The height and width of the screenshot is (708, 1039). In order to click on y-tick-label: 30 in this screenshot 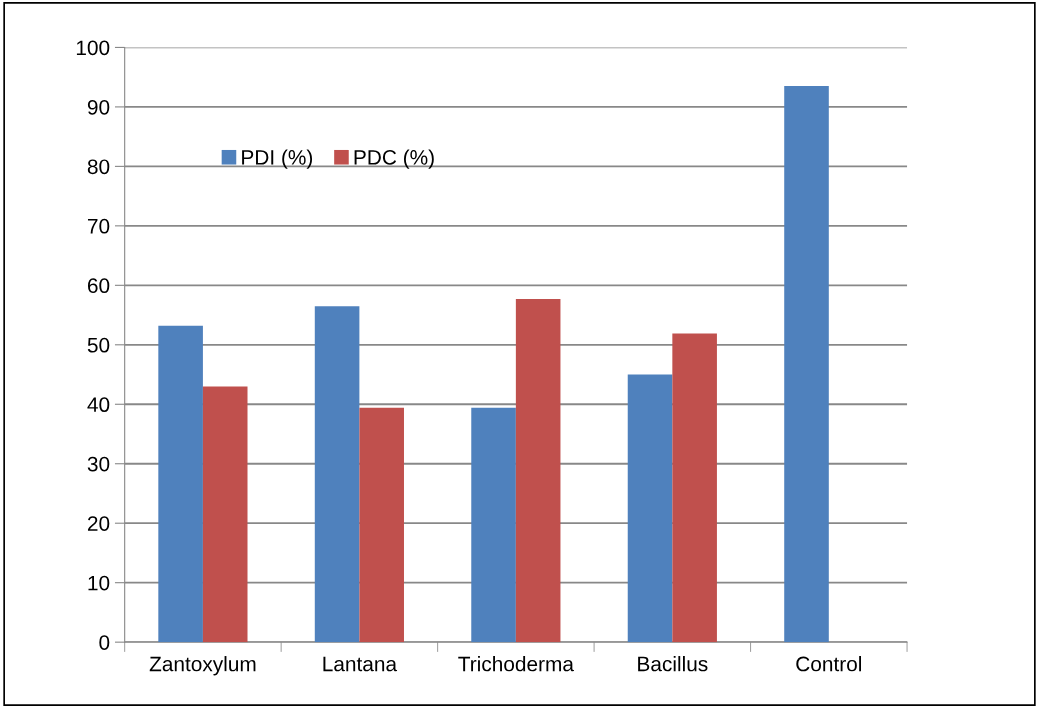, I will do `click(98, 464)`.